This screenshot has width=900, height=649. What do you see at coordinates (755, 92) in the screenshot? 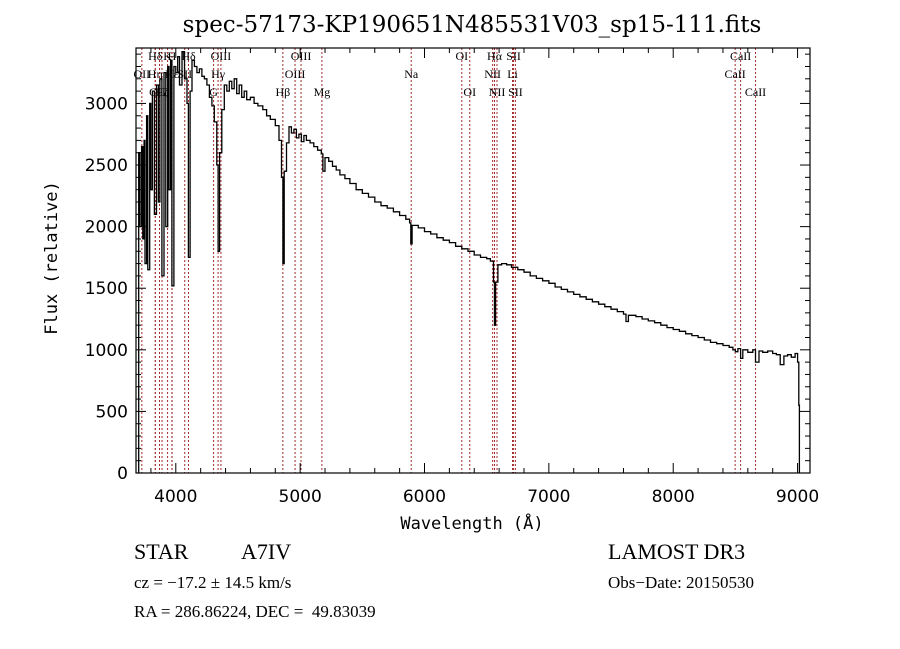
I see `line-label-CaII-8662: CaII` at bounding box center [755, 92].